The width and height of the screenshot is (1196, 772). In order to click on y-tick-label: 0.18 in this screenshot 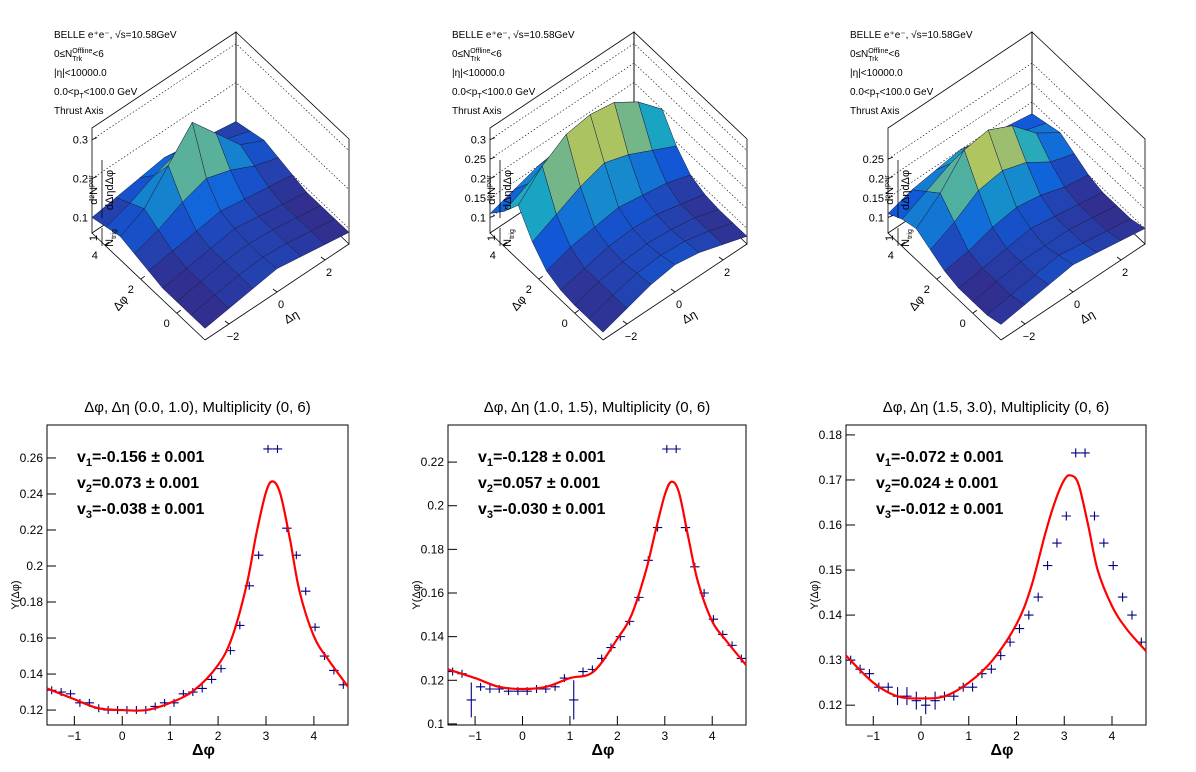, I will do `click(433, 549)`.